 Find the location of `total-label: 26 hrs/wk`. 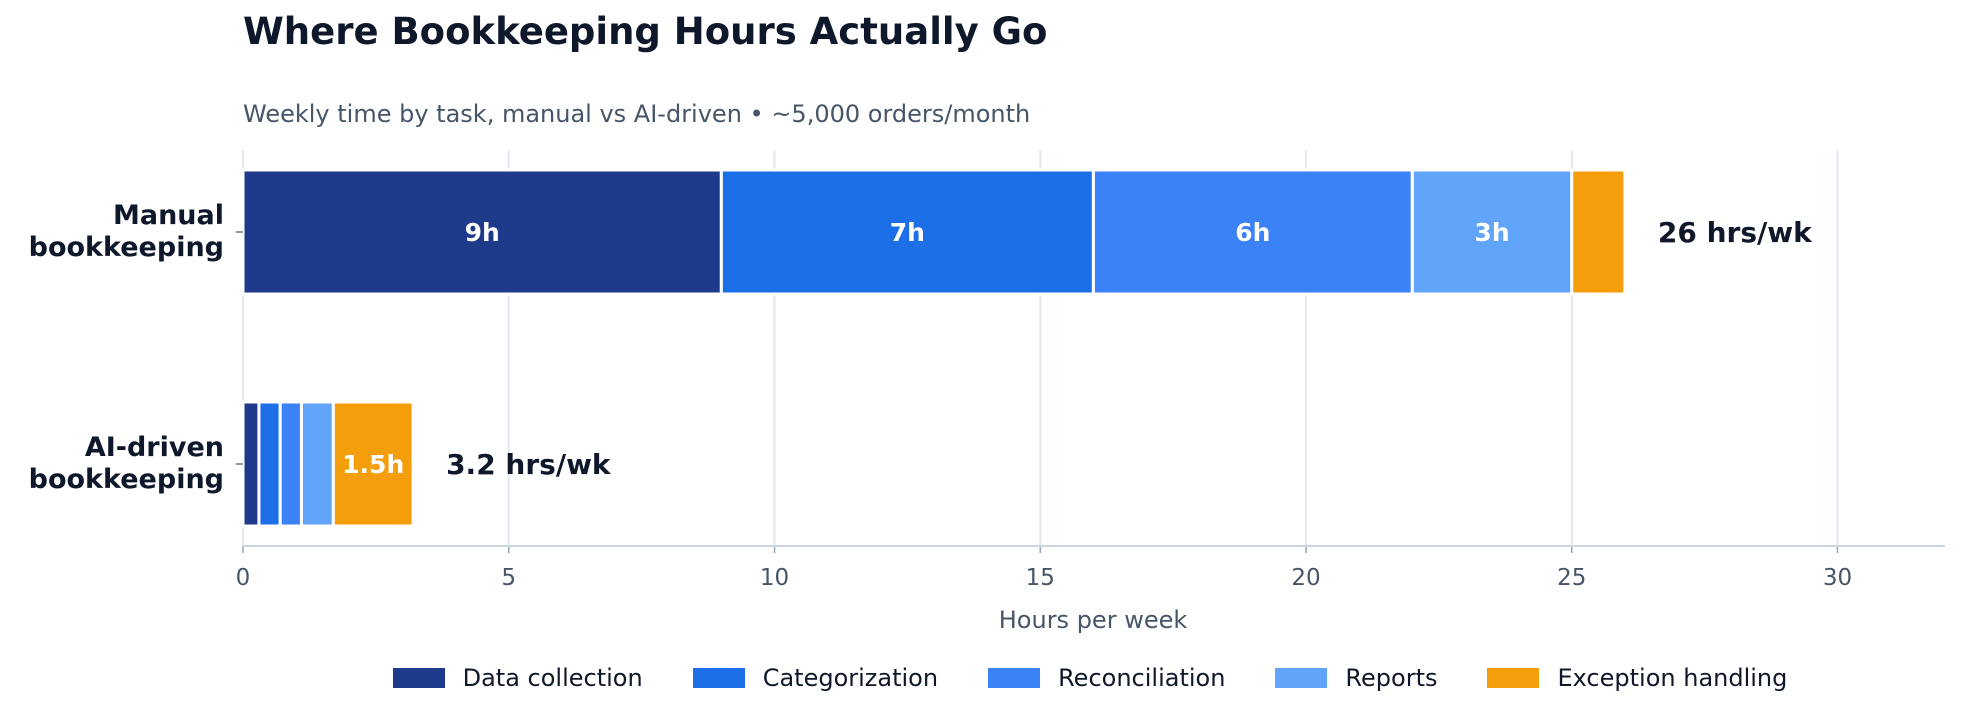

total-label: 26 hrs/wk is located at coordinates (1735, 232).